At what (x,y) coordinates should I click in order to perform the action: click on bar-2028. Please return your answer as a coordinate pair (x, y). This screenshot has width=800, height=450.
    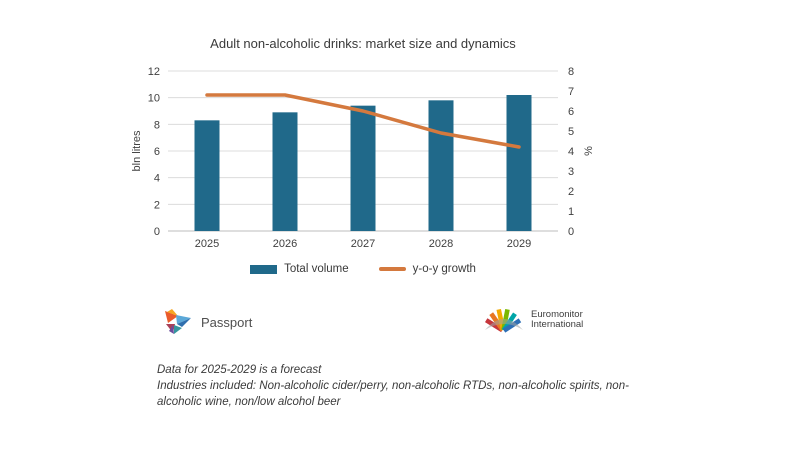
    Looking at the image, I should click on (441, 165).